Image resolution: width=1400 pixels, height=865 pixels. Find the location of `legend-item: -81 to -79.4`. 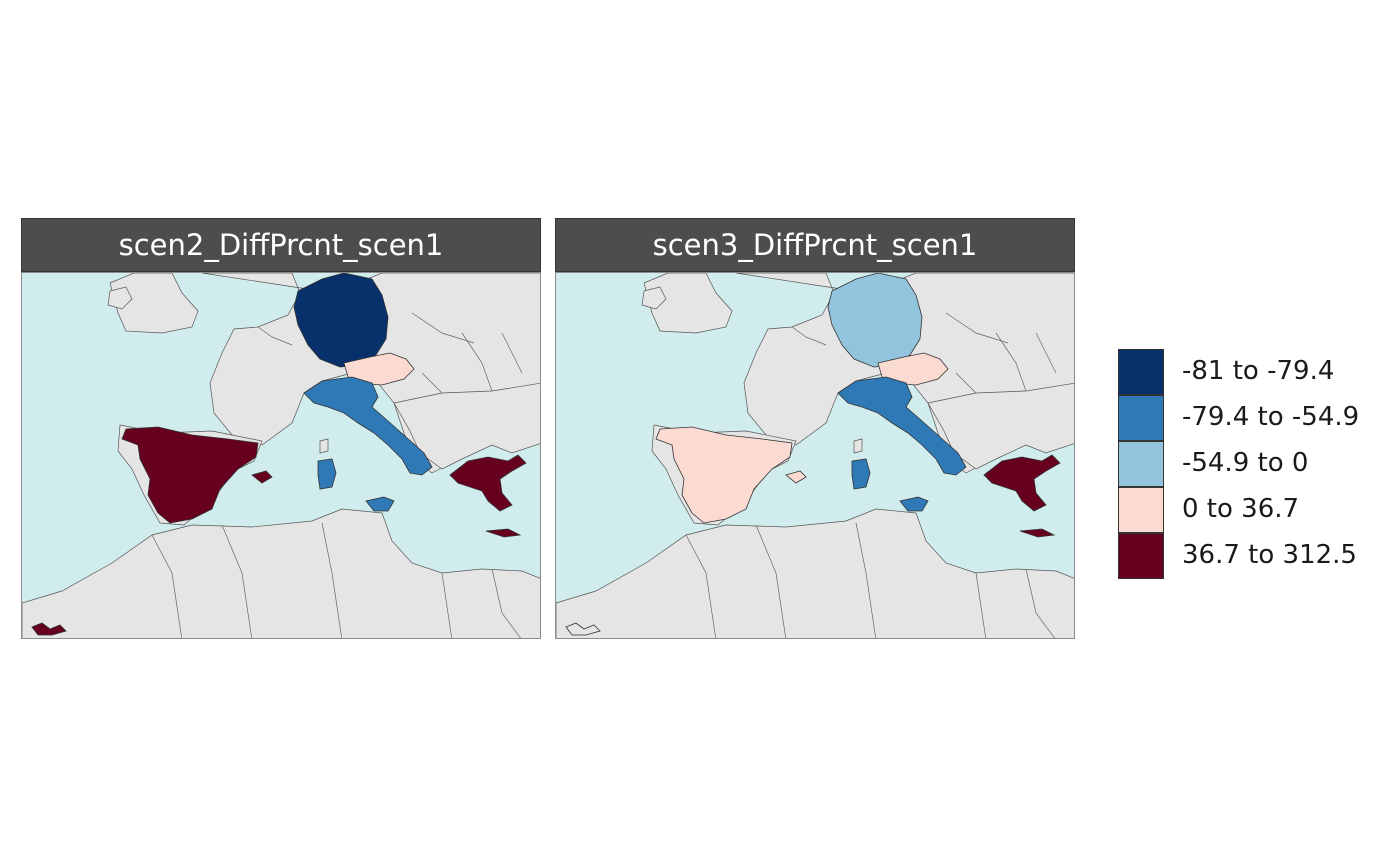

legend-item: -81 to -79.4 is located at coordinates (1248, 372).